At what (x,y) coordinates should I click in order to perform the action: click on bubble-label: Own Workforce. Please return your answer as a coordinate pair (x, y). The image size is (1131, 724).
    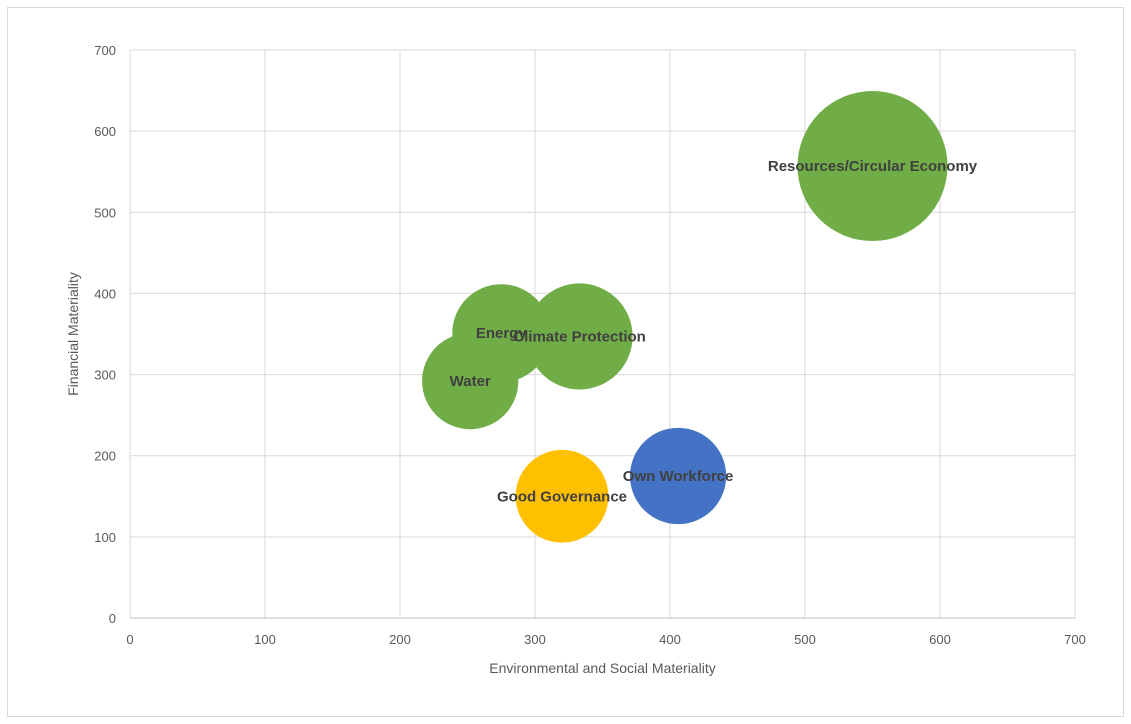
    Looking at the image, I should click on (678, 476).